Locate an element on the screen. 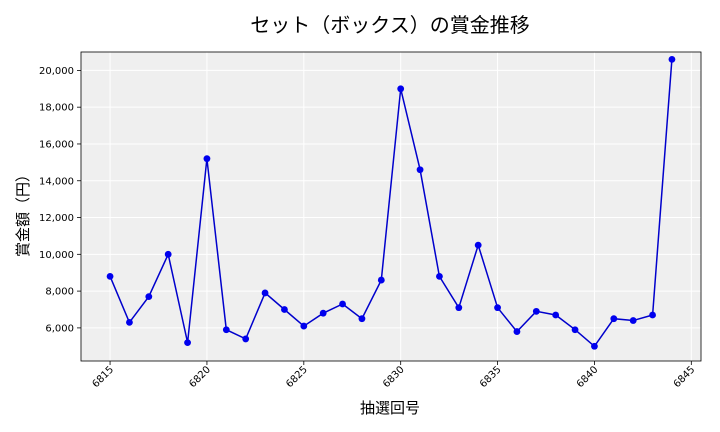  x-tick-label-6840: 6840 is located at coordinates (588, 377).